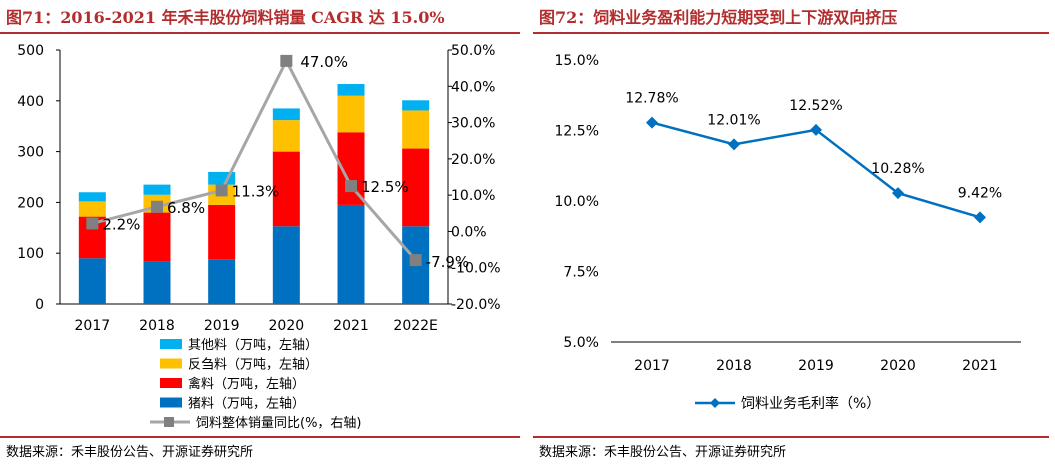  I want to click on yoy-data-label: 6.8%, so click(186, 208).